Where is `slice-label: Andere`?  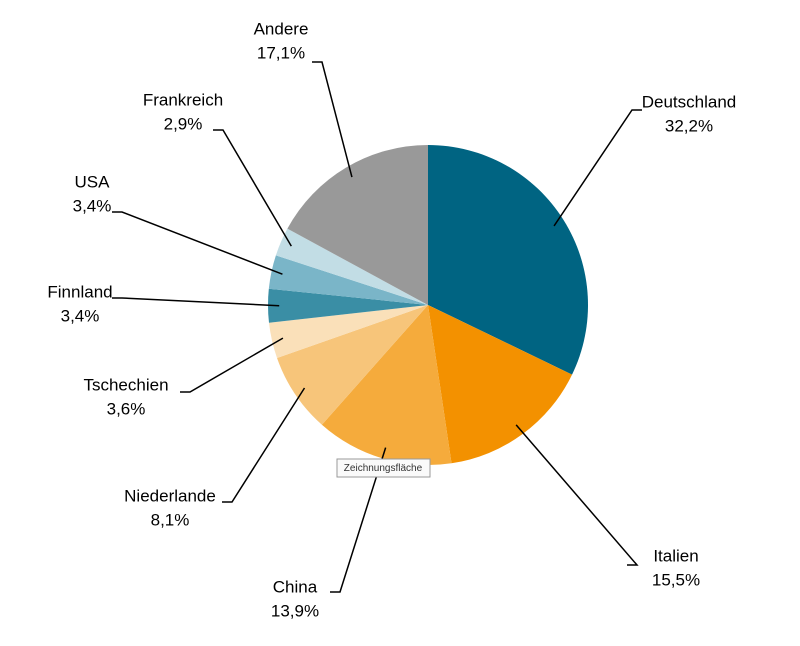 slice-label: Andere is located at coordinates (281, 28).